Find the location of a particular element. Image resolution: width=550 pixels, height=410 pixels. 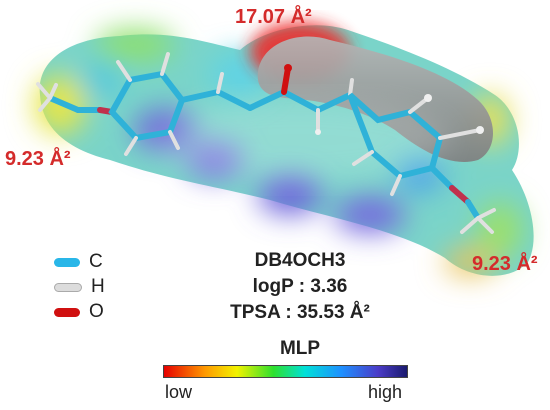

legend-oxygen-label: O is located at coordinates (96, 311).